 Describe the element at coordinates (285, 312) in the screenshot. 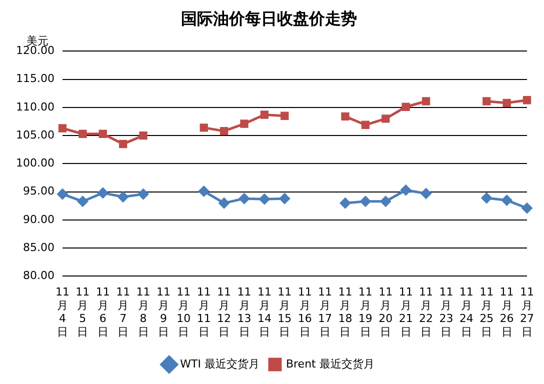

I see `x-tick-label: 11月15日` at that location.